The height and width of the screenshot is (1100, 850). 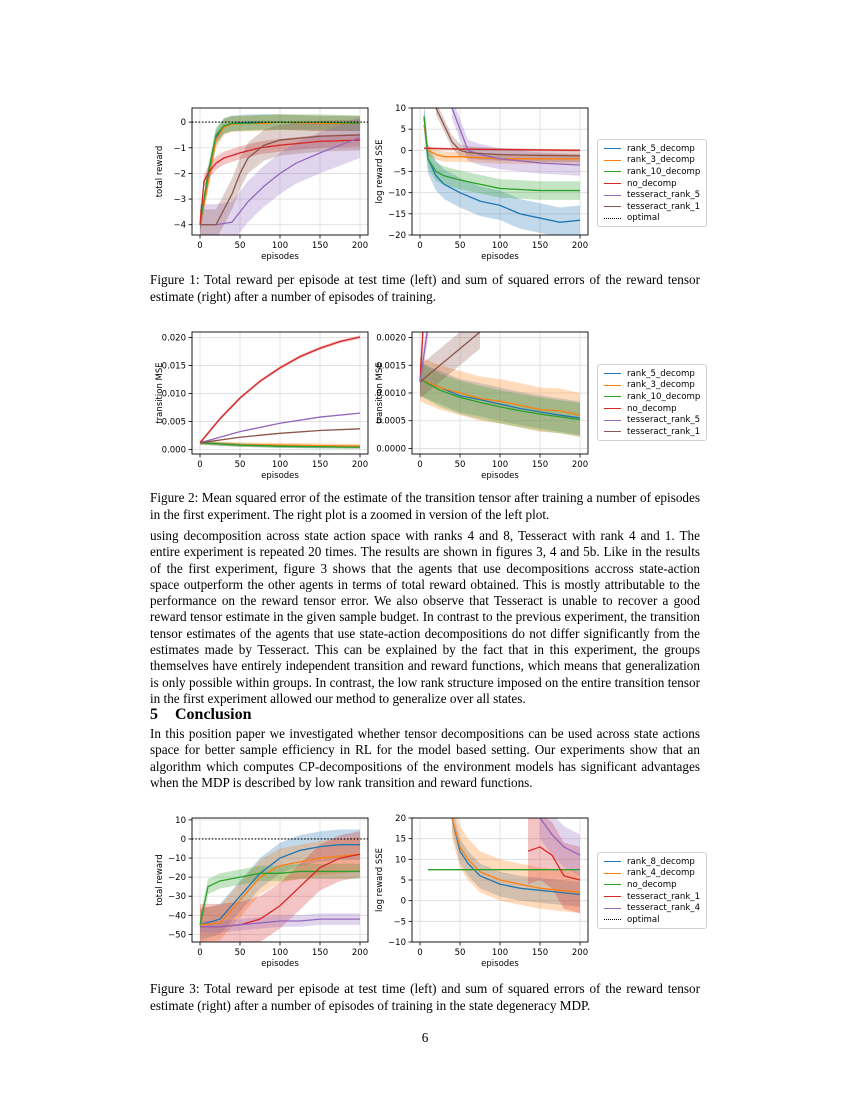 I want to click on legend-label: no_decomp, so click(x=652, y=183).